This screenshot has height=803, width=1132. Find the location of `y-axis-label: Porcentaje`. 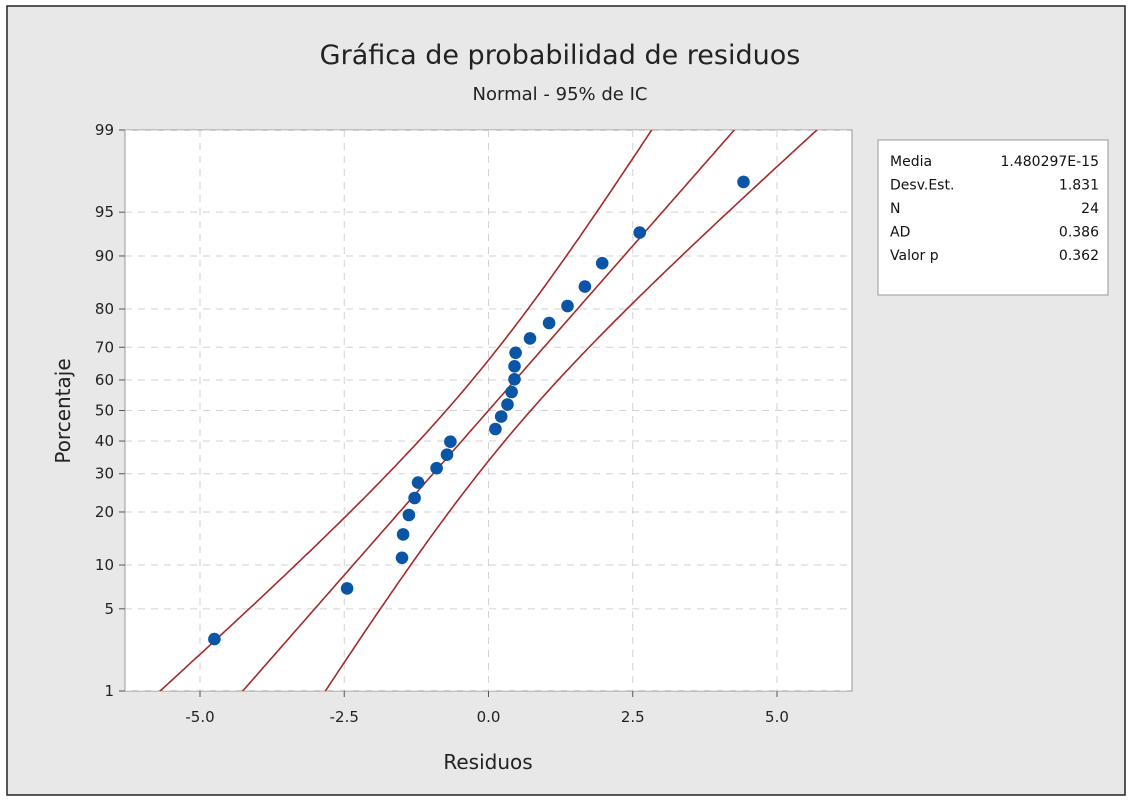

y-axis-label: Porcentaje is located at coordinates (63, 410).